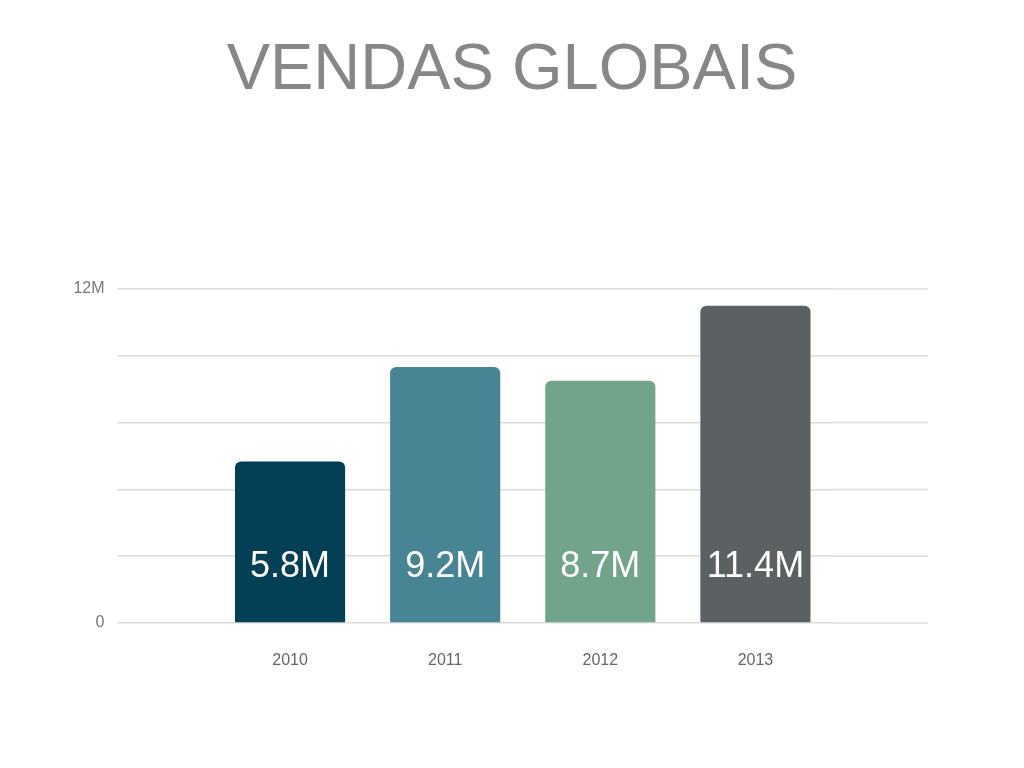  I want to click on data-label: 11.4M, so click(755, 564).